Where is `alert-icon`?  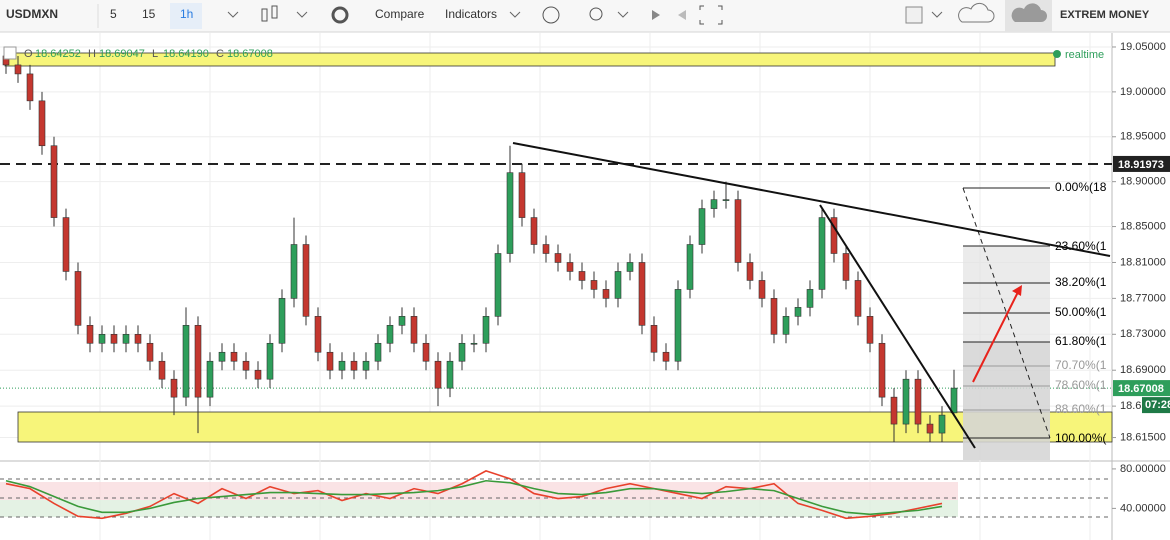 alert-icon is located at coordinates (551, 15).